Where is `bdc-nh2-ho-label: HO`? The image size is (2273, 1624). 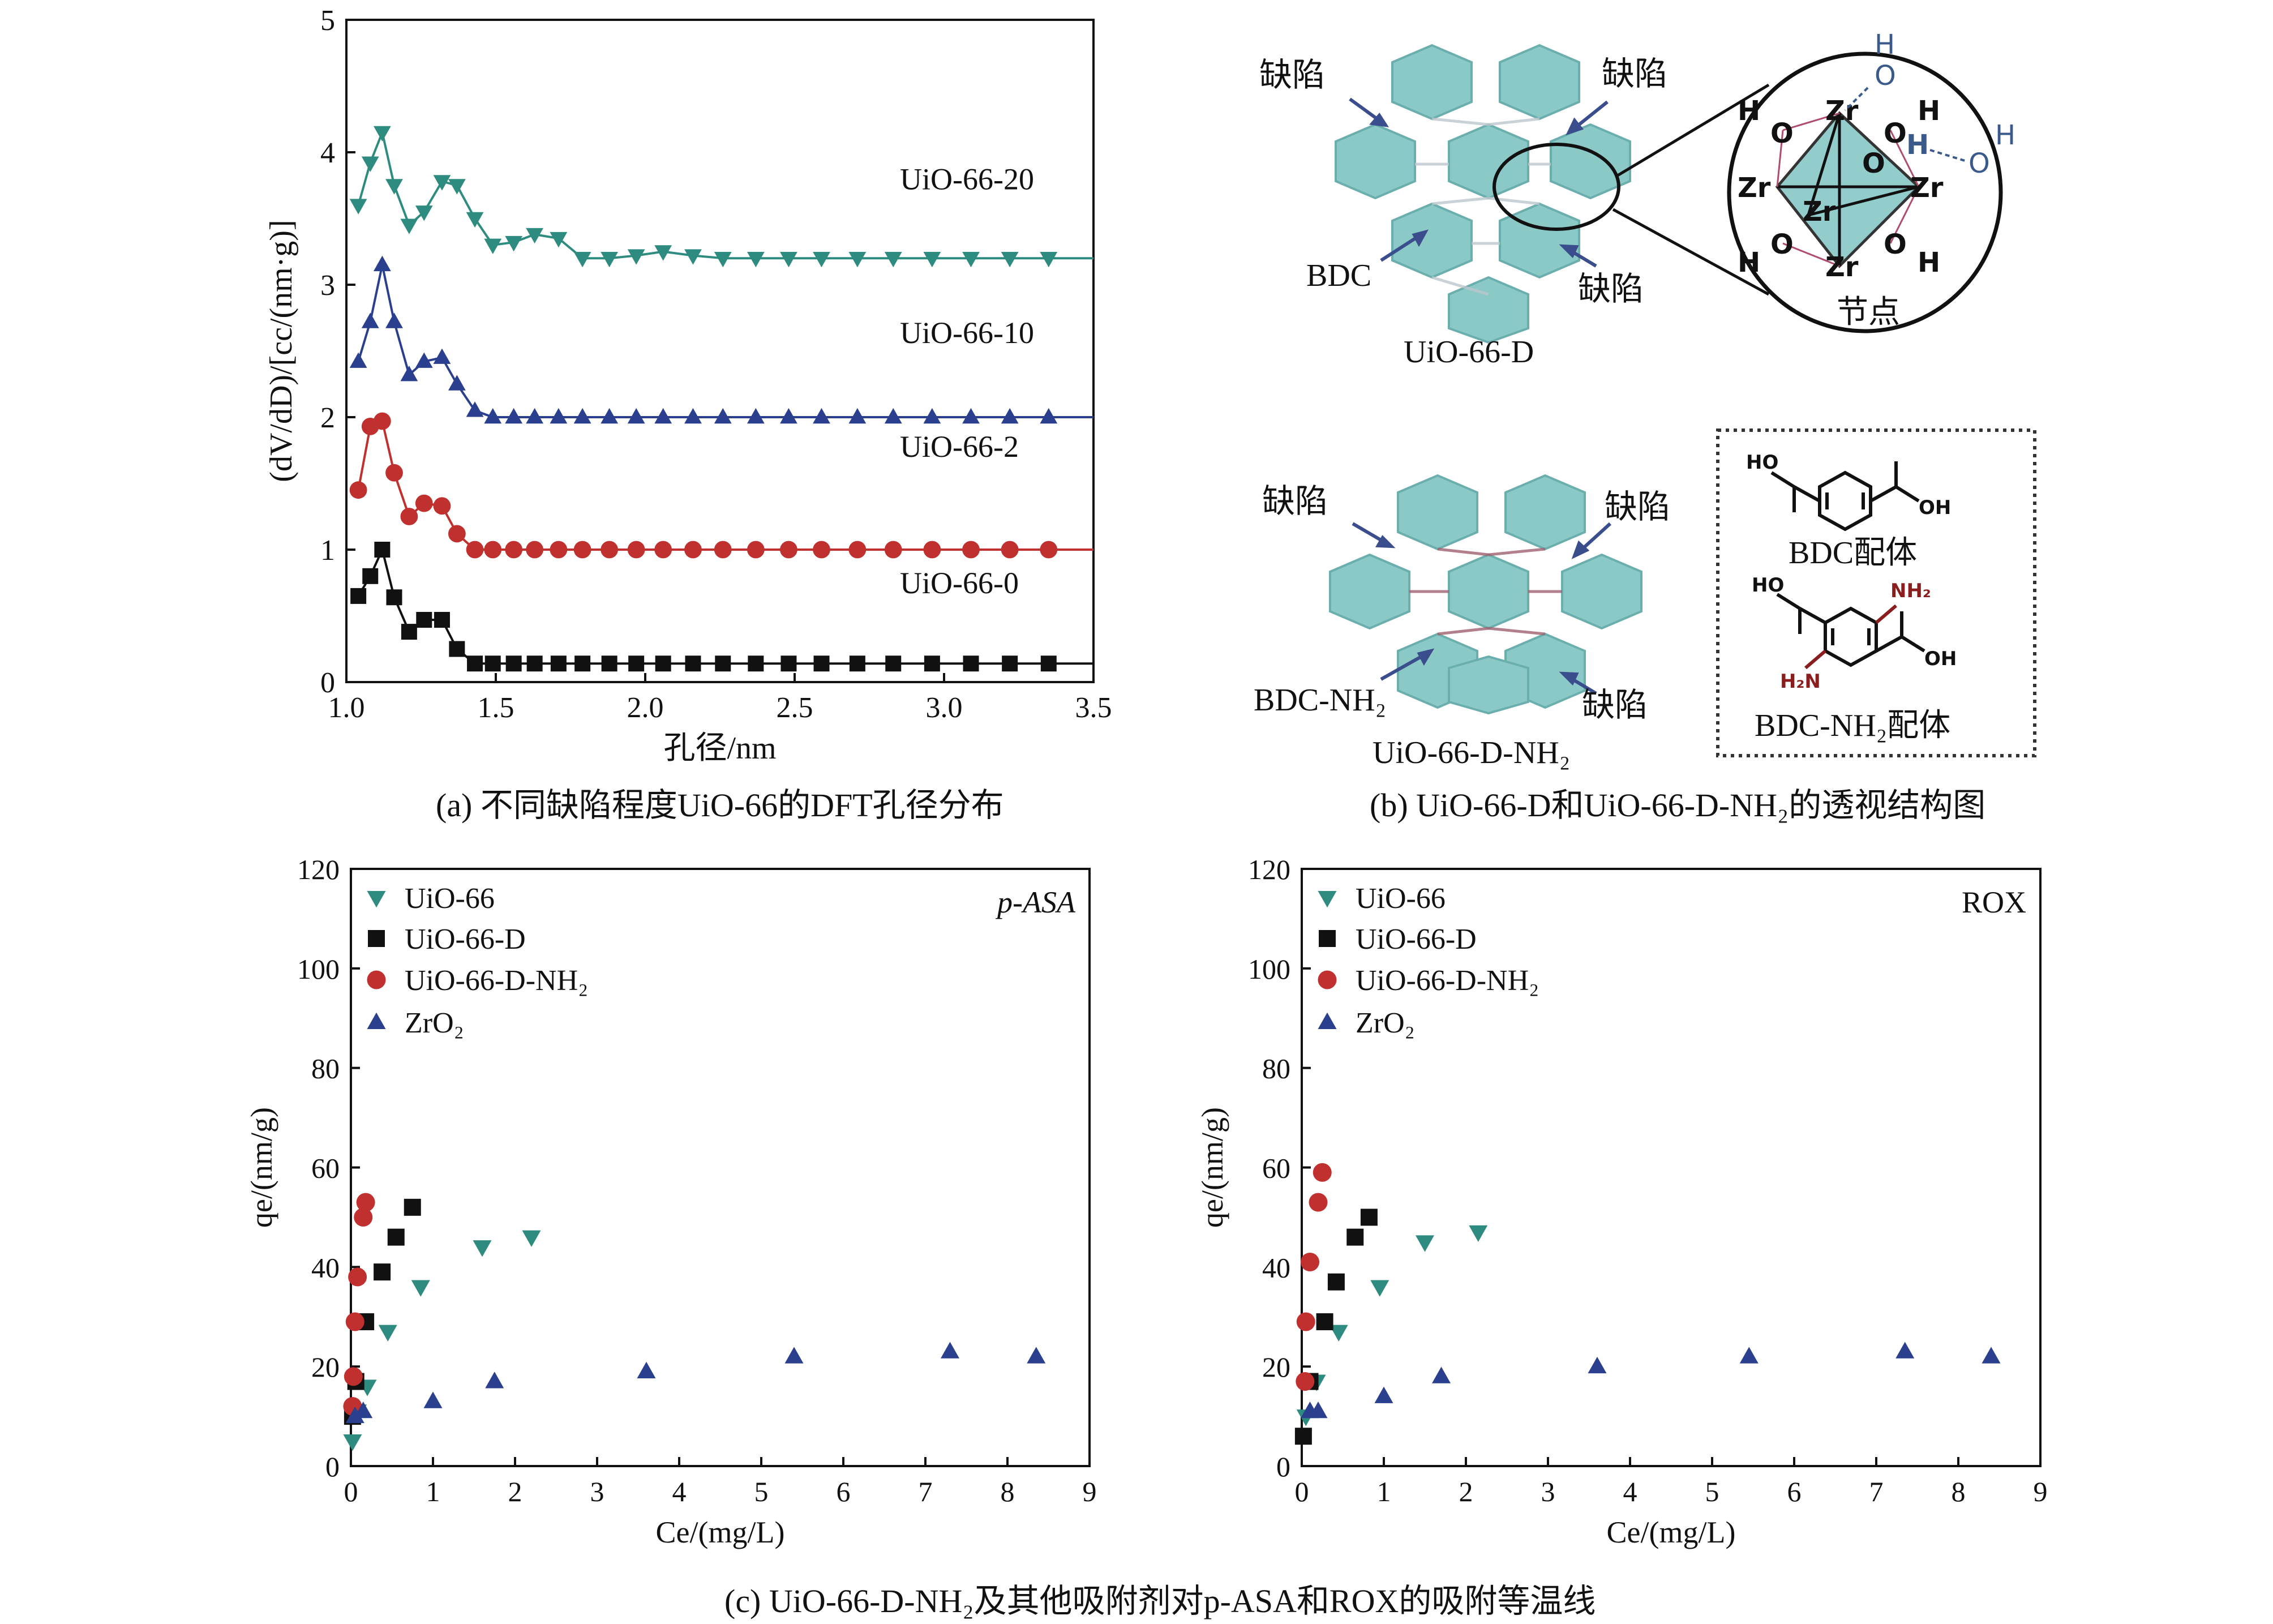
bdc-nh2-ho-label: HO is located at coordinates (1768, 585).